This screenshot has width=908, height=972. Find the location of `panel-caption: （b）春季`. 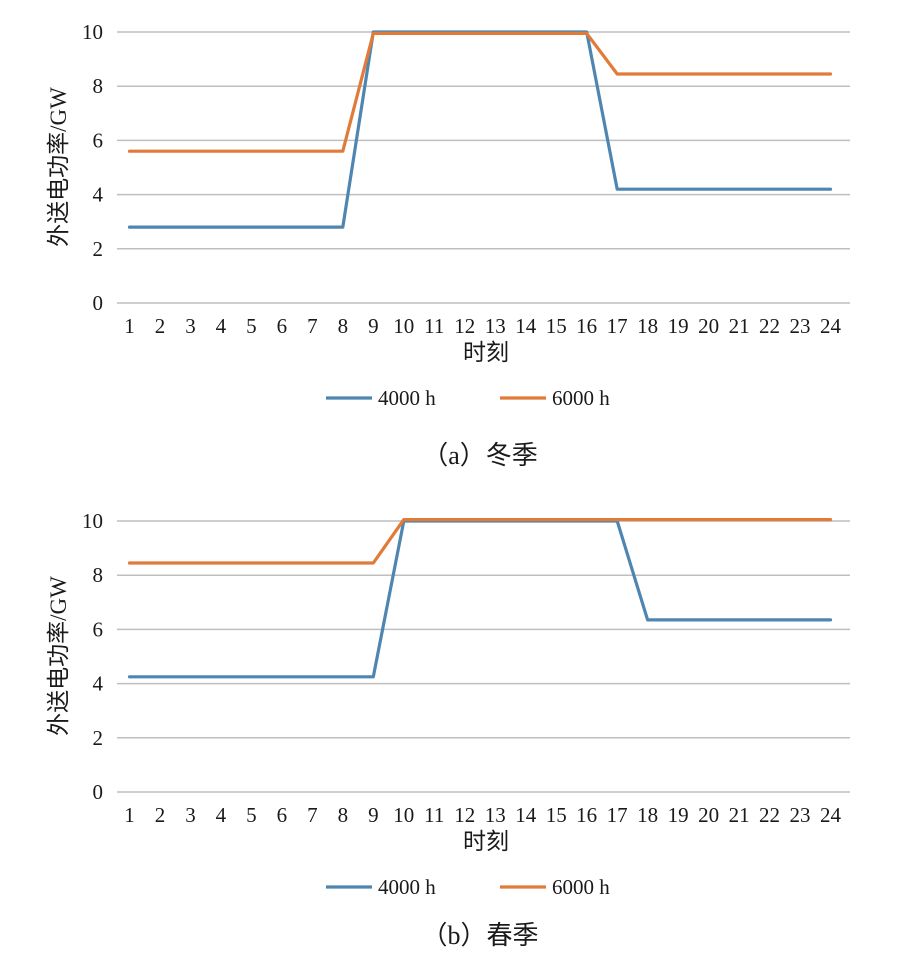

panel-caption: （b）春季 is located at coordinates (479, 935).